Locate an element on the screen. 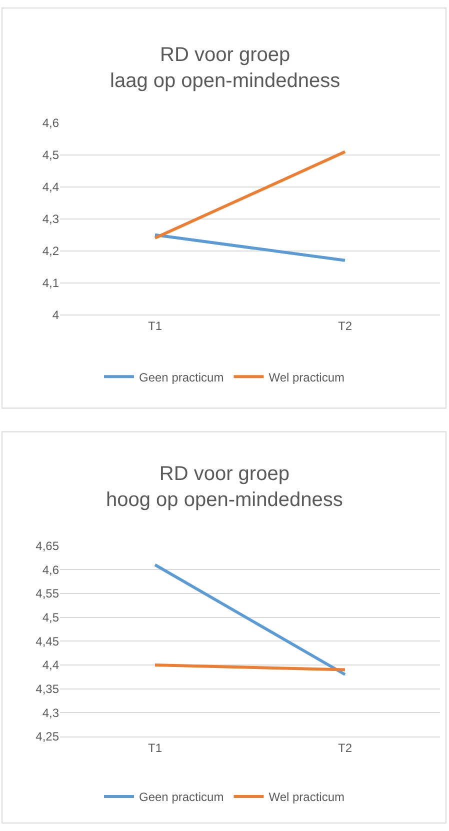  y-tick-label: 4,35 is located at coordinates (48, 689).